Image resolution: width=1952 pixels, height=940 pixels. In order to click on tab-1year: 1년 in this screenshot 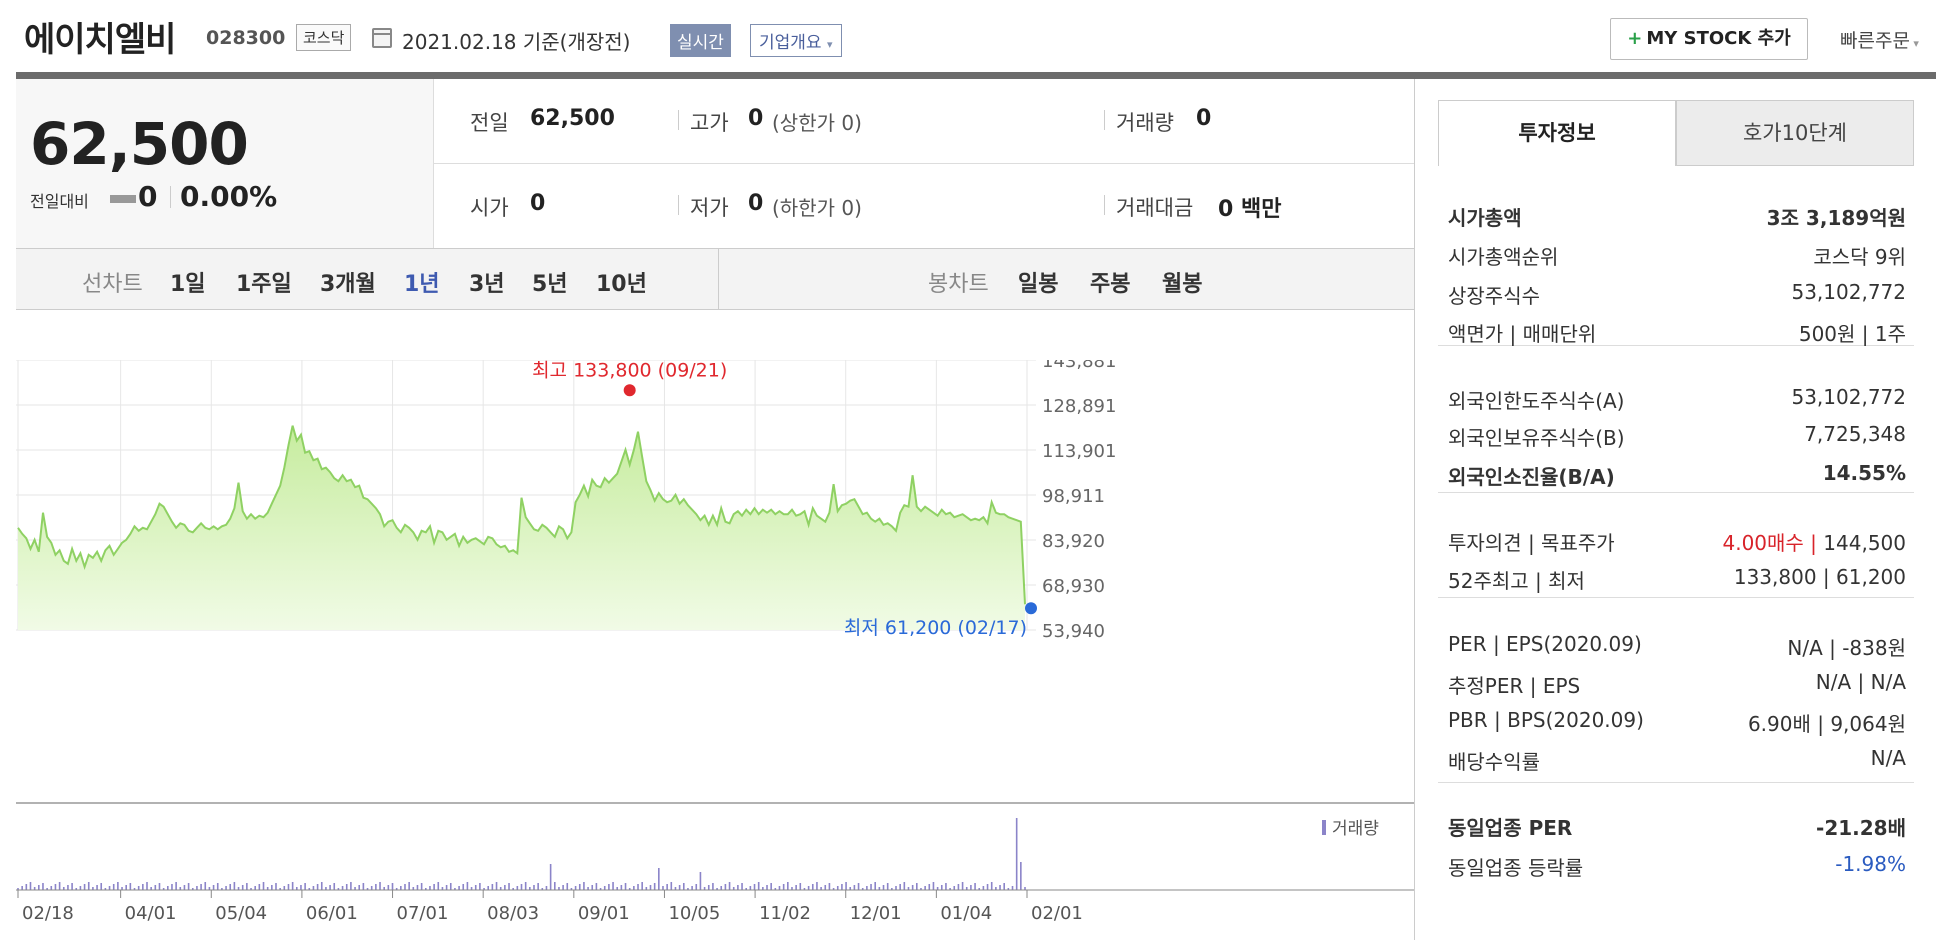, I will do `click(422, 284)`.